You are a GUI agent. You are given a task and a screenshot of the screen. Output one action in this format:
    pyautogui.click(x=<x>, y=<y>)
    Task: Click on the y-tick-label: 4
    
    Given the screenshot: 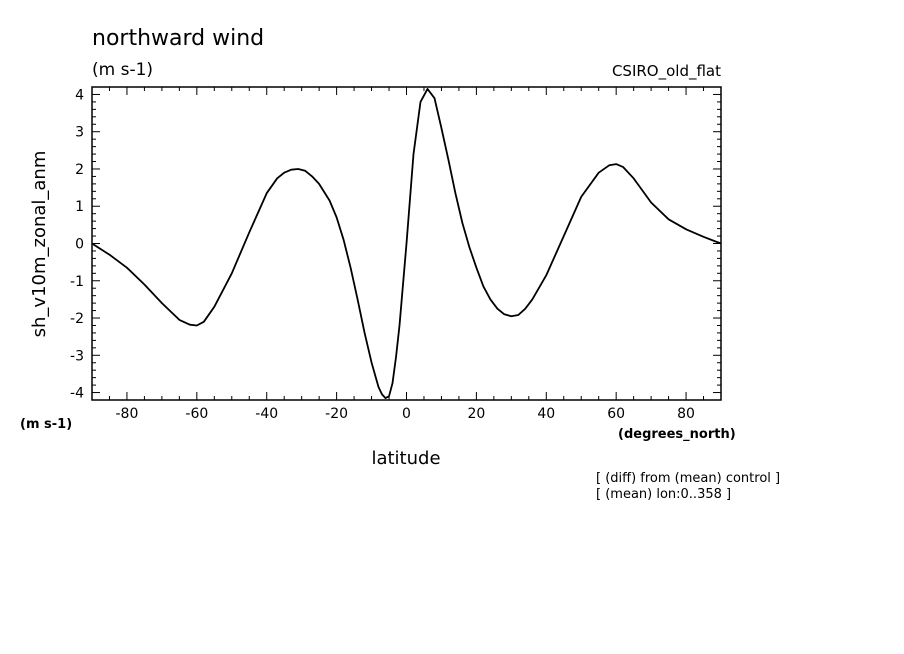 What is the action you would take?
    pyautogui.click(x=79, y=95)
    